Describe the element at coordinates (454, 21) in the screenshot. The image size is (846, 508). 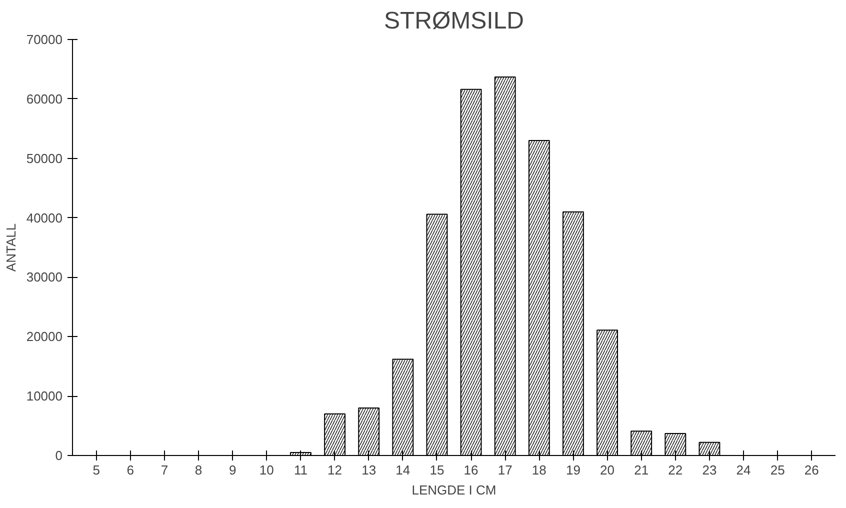
I see `chart-title: STRØMSILD` at that location.